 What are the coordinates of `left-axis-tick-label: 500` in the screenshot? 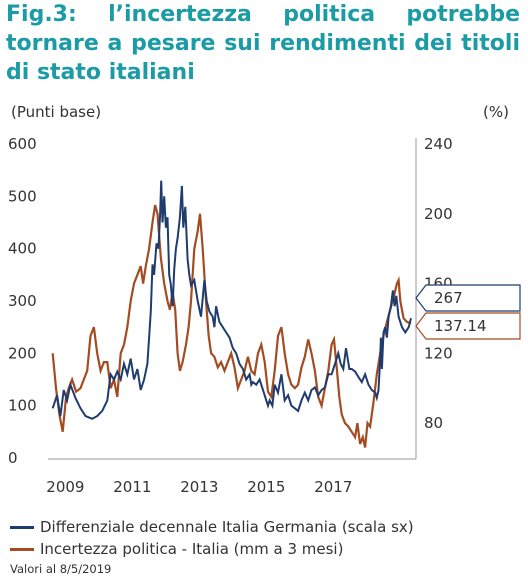 It's located at (22, 196).